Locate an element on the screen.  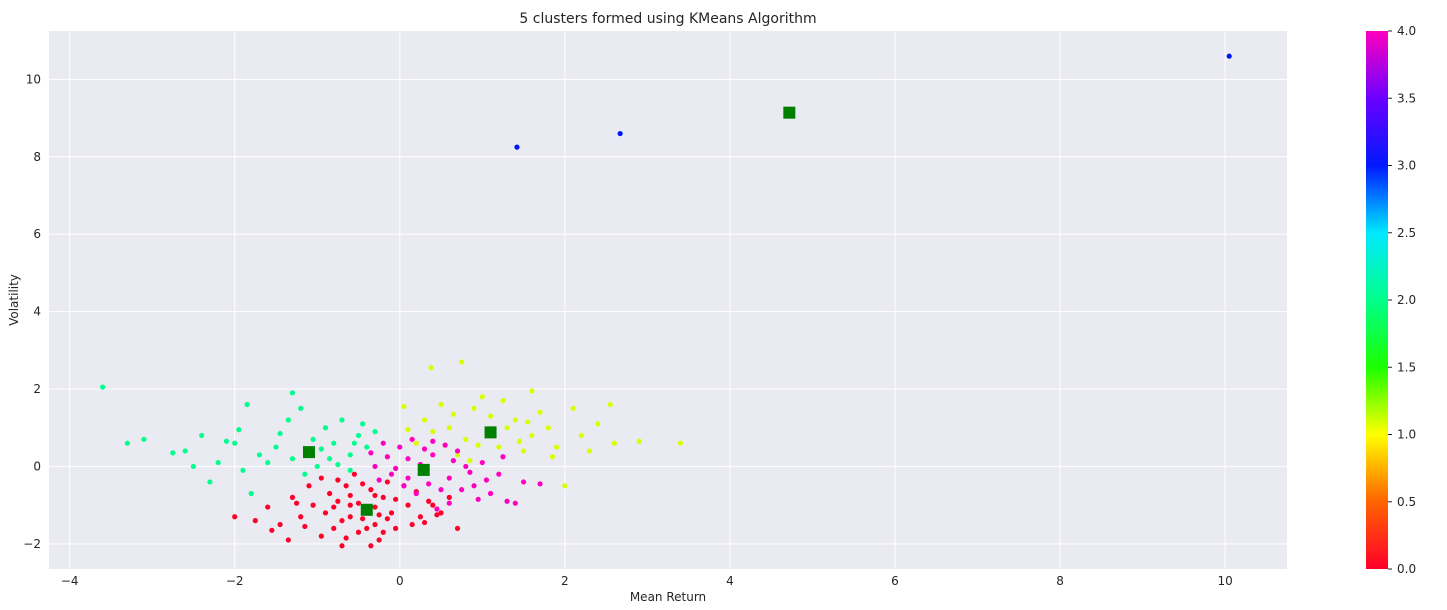
y-tick-label: 2 is located at coordinates (37, 389).